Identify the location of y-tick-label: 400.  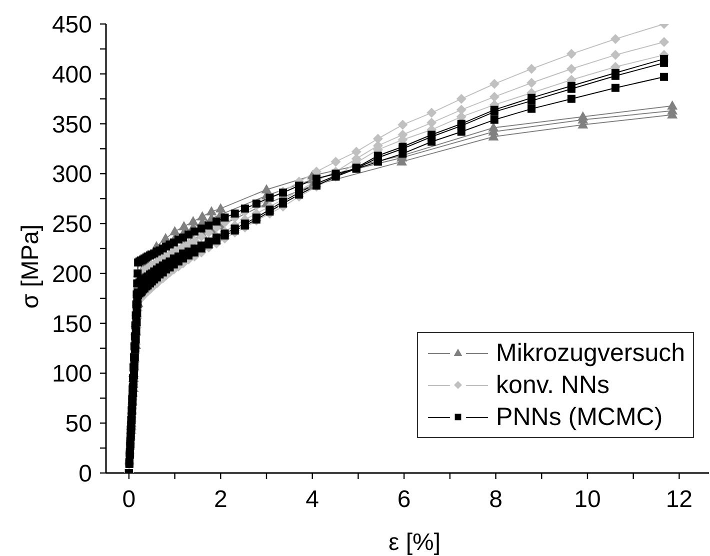
(72, 74).